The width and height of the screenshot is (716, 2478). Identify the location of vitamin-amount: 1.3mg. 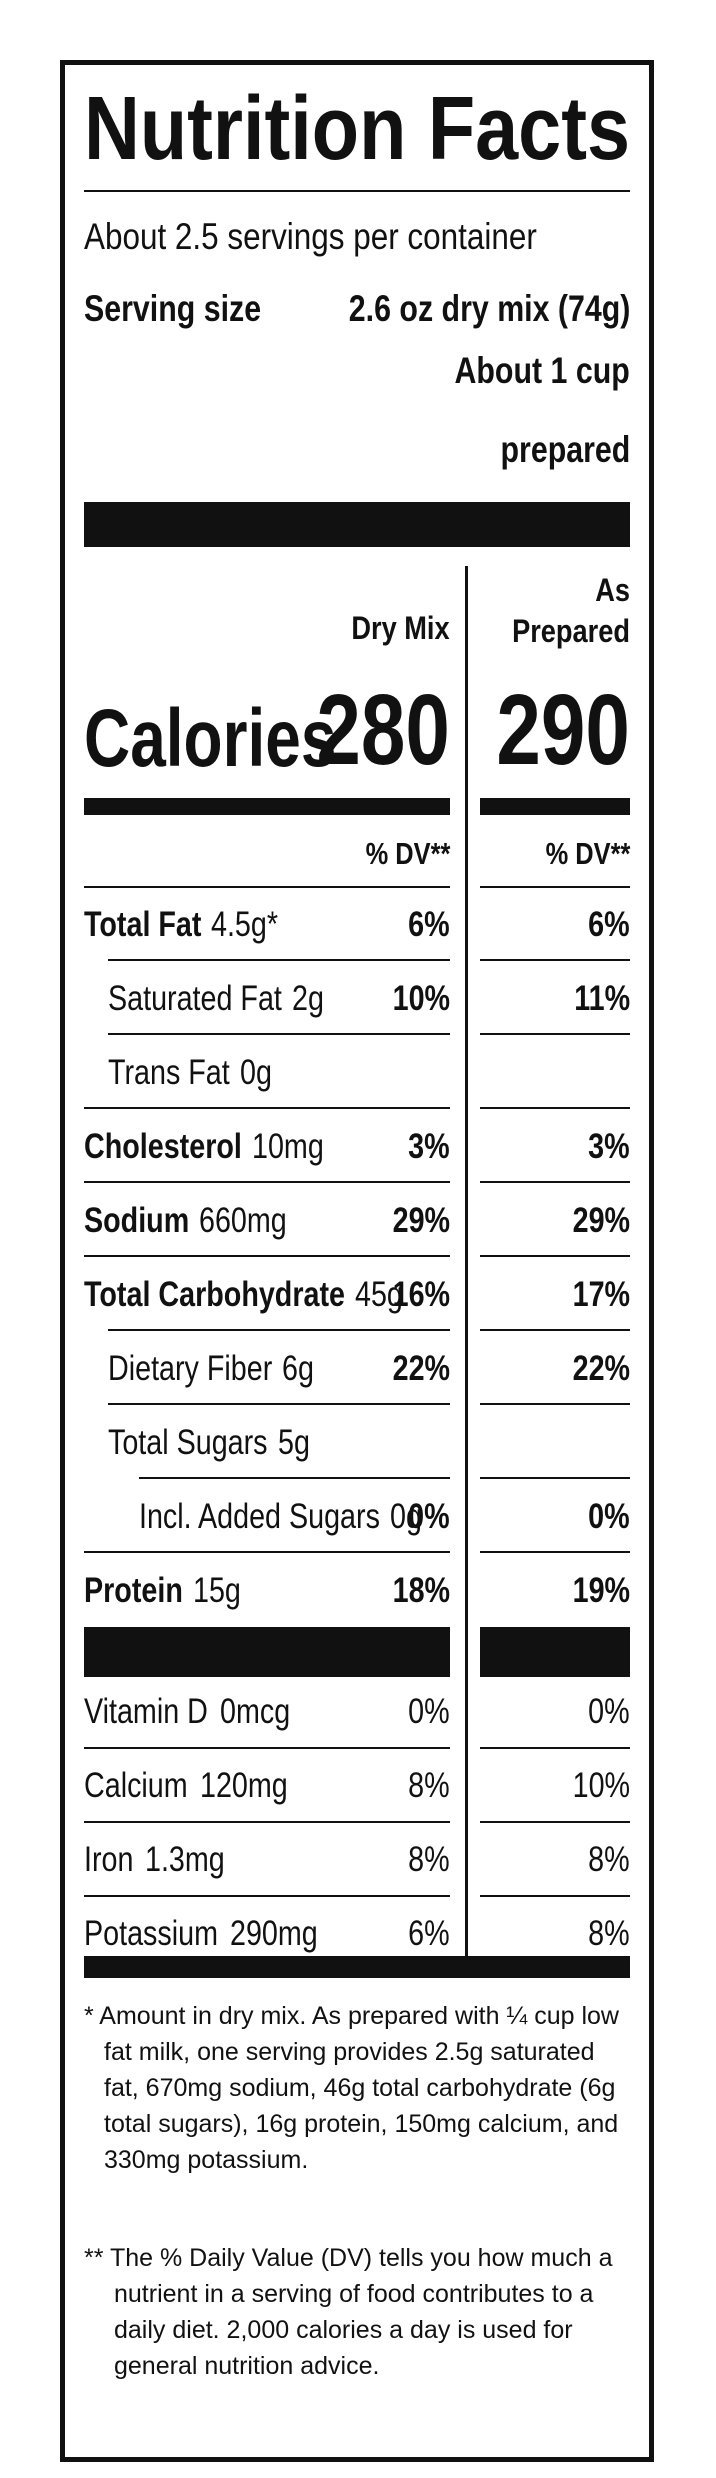
(185, 1859).